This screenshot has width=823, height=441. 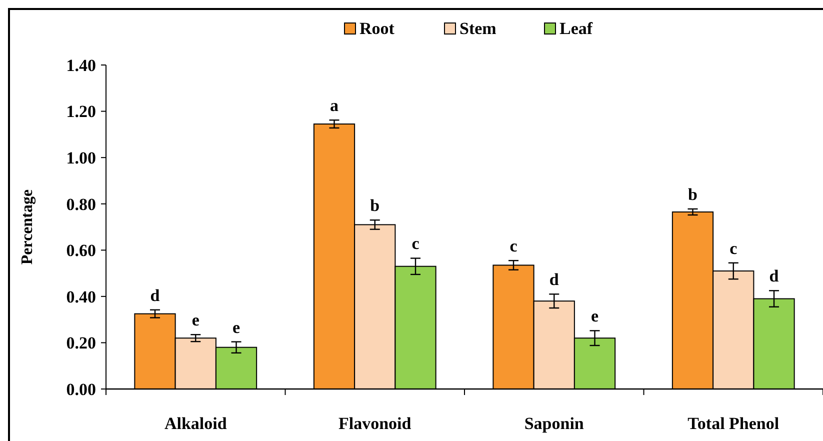 What do you see at coordinates (81, 343) in the screenshot?
I see `y-tick-label: 0.20` at bounding box center [81, 343].